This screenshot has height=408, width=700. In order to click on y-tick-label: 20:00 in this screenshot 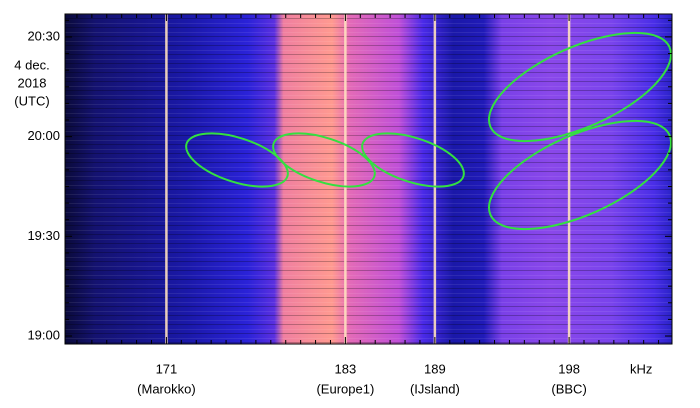, I will do `click(43, 135)`.